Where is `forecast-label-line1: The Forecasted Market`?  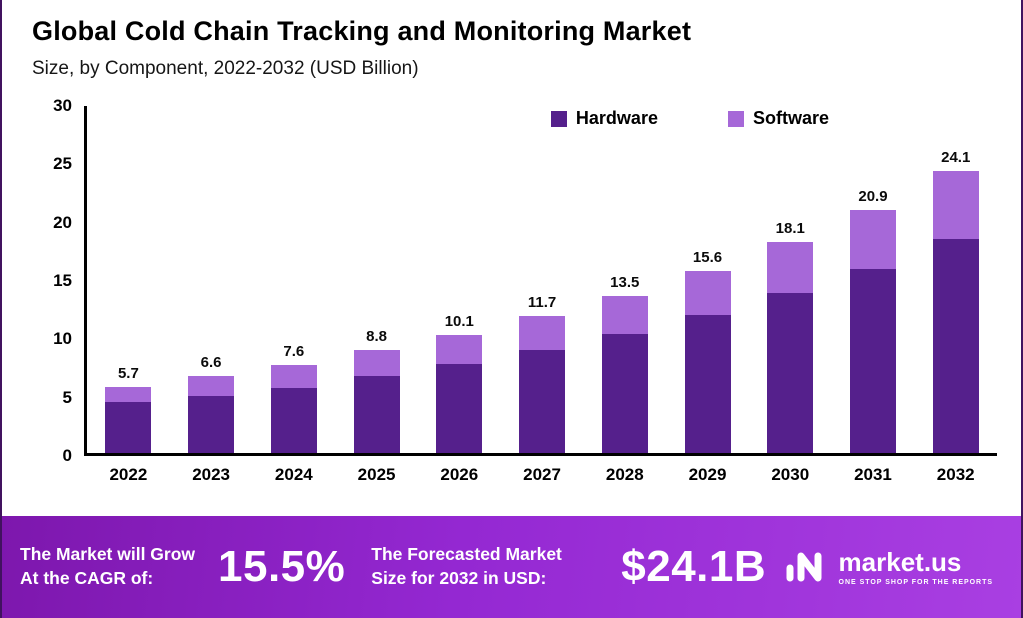 forecast-label-line1: The Forecasted Market is located at coordinates (466, 554).